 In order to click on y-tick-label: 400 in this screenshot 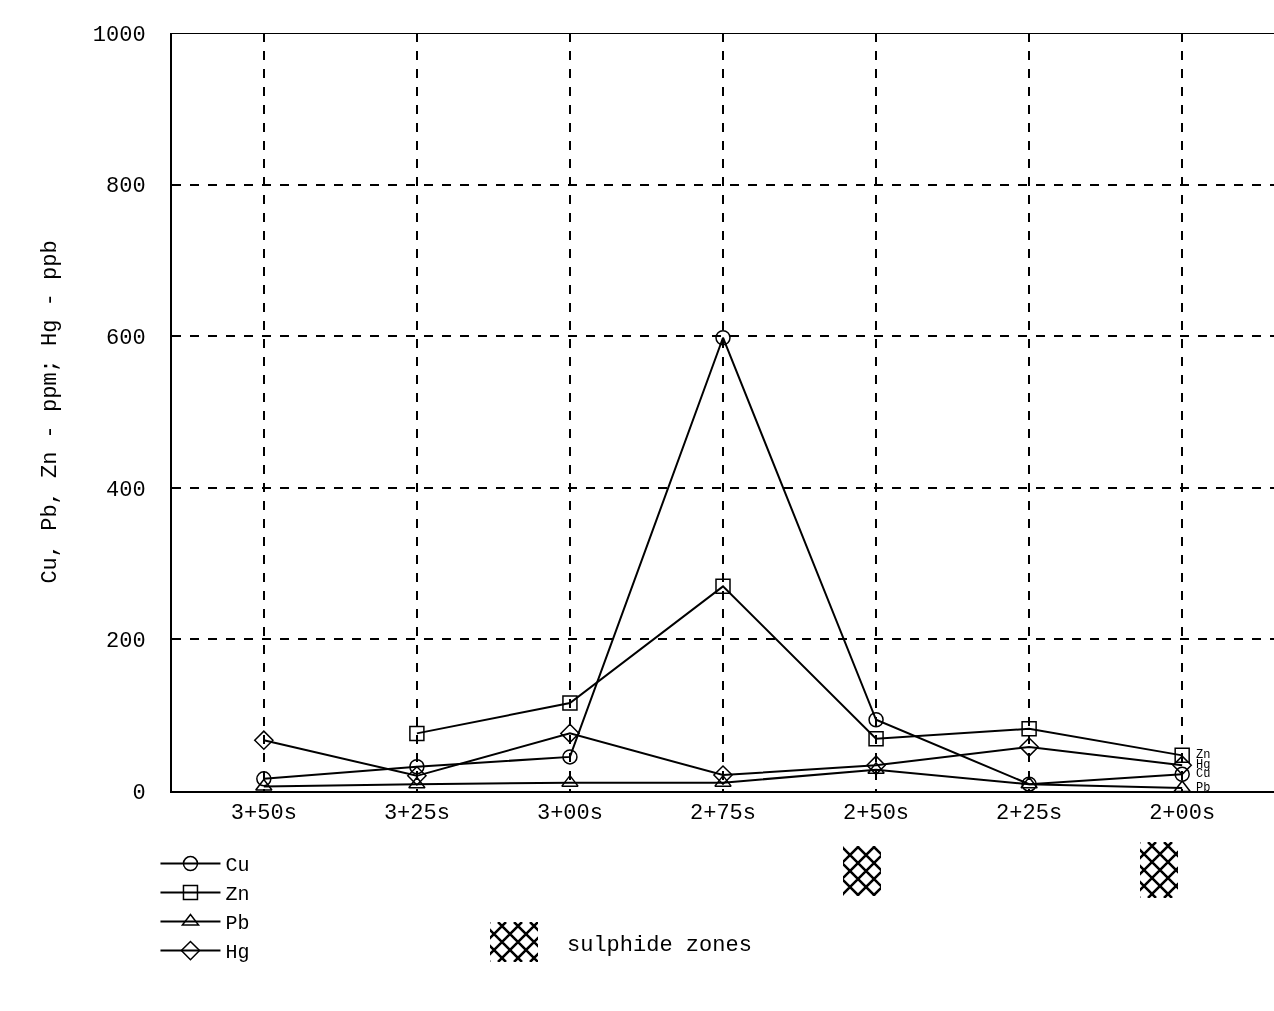, I will do `click(125, 490)`.